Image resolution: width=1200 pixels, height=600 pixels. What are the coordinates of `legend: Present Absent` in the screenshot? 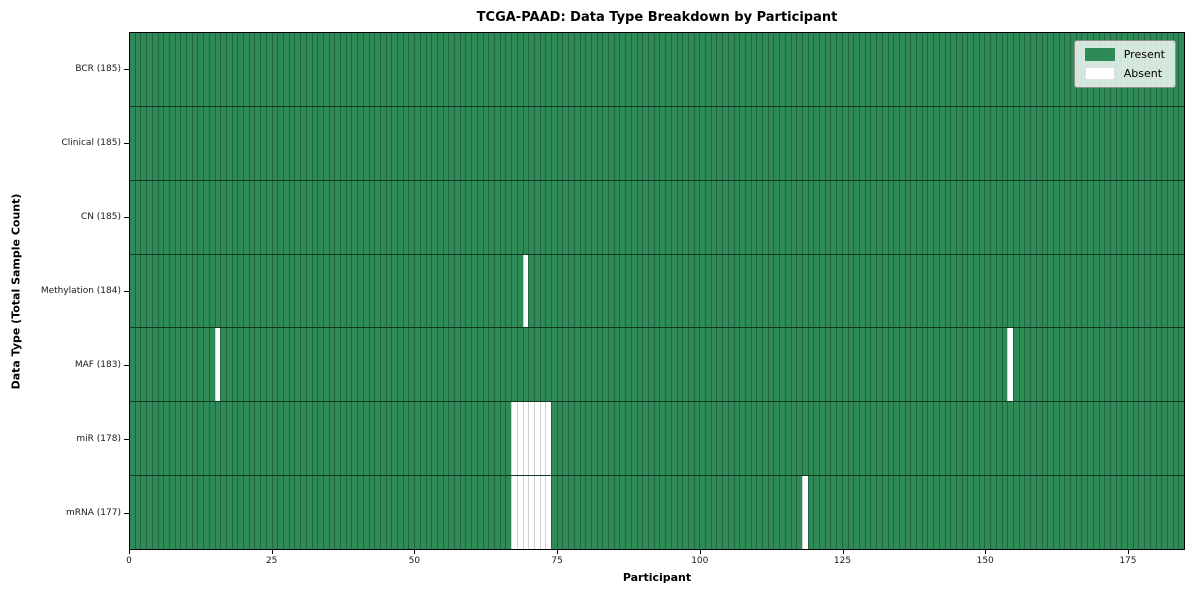 It's located at (1124, 64).